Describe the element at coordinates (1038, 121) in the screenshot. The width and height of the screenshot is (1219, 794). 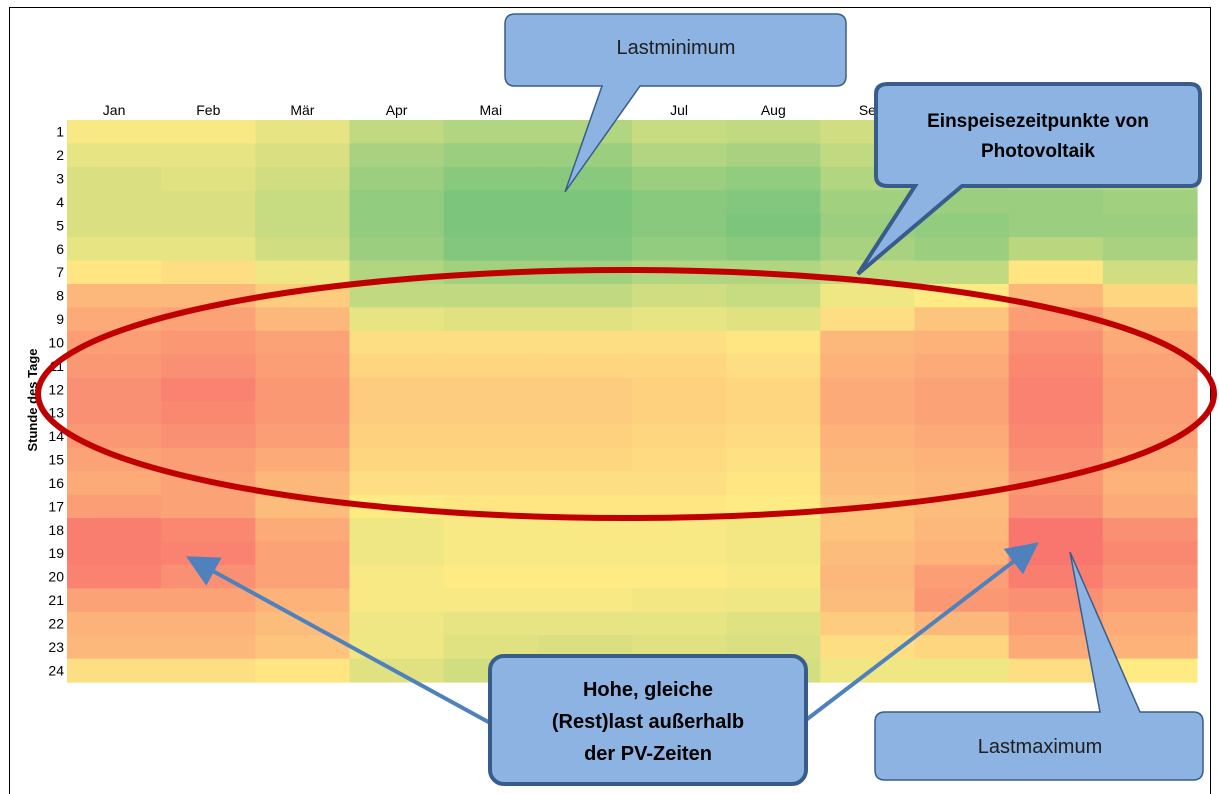
I see `callout-einspeise-line1: Einspeisezeitpunkte von` at that location.